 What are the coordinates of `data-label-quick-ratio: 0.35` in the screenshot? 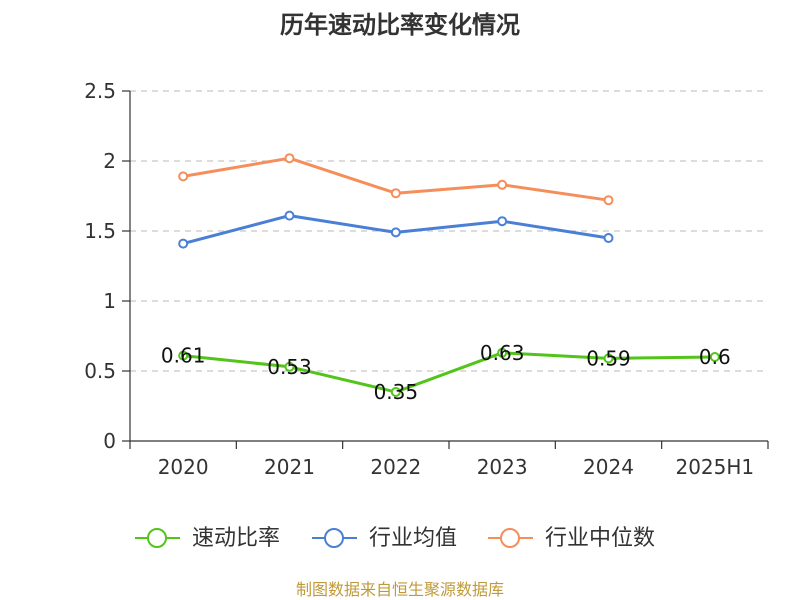 It's located at (396, 392).